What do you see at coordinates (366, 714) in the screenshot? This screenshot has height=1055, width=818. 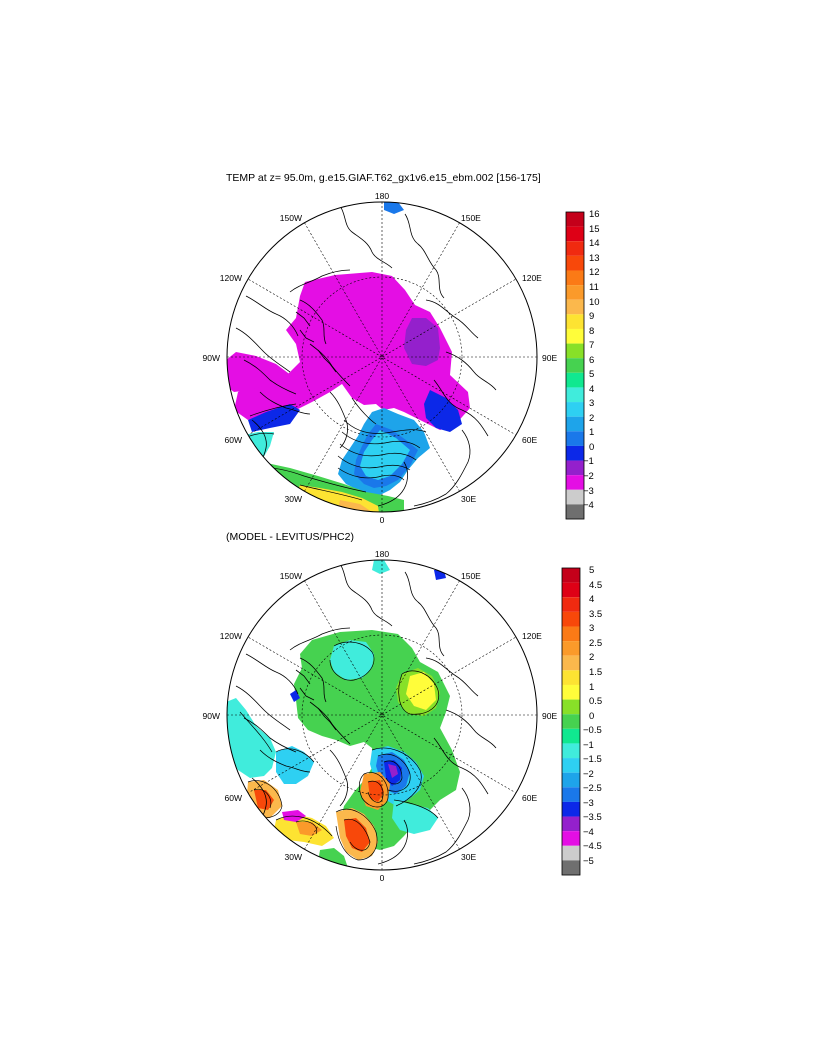 I see `panel2-coastlines` at bounding box center [366, 714].